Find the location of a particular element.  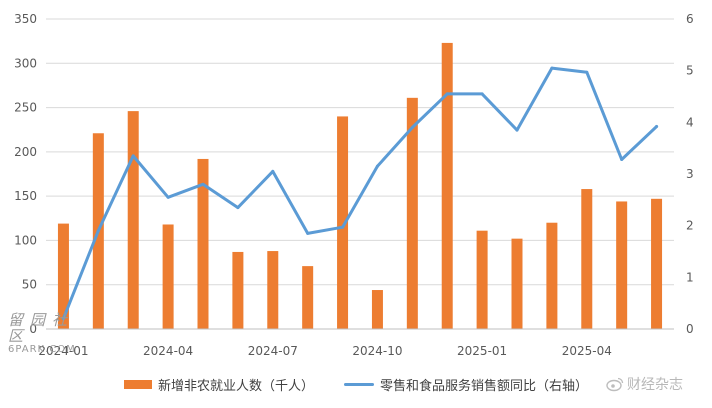

y-left-tick-label: 100 is located at coordinates (25, 240).